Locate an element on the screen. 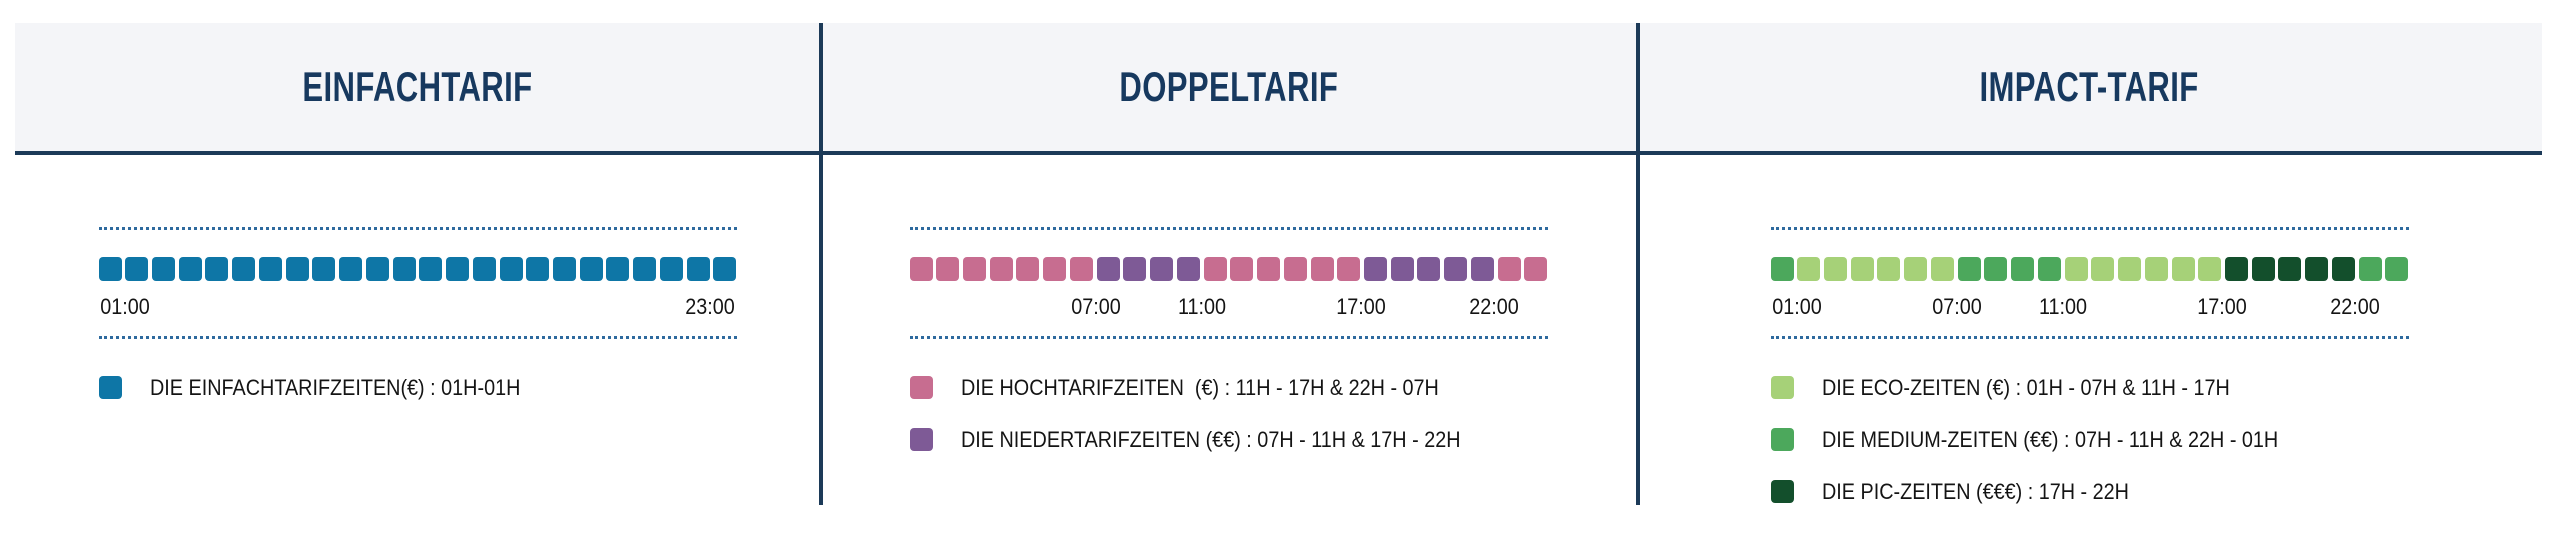  legend-item: DIE EINFACHTARIFZEITEN(€) : 01H-01H is located at coordinates (417, 387).